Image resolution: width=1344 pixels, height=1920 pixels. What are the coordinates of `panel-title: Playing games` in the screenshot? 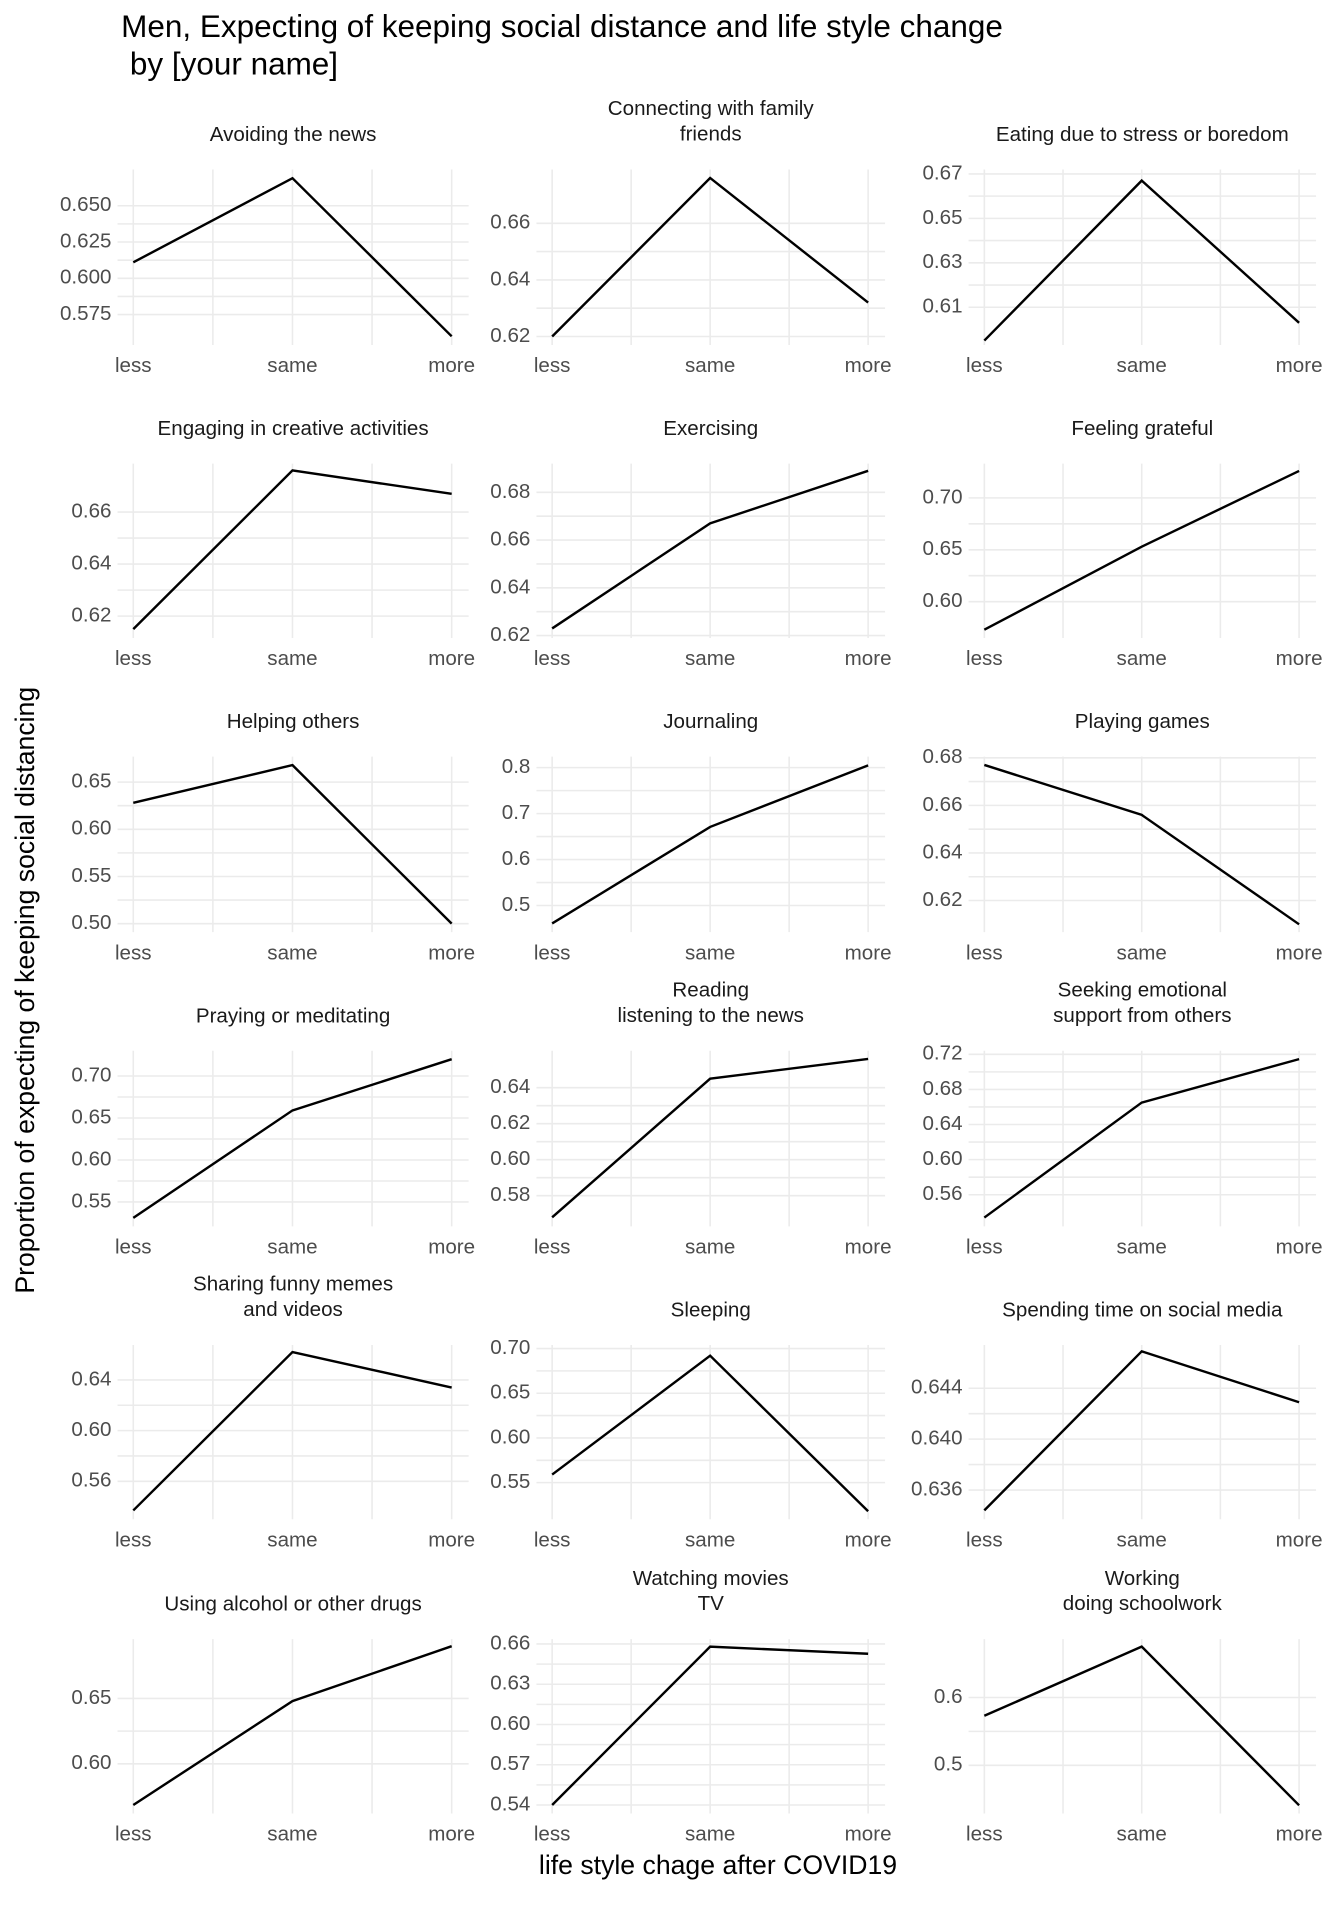 It's located at (1142, 721).